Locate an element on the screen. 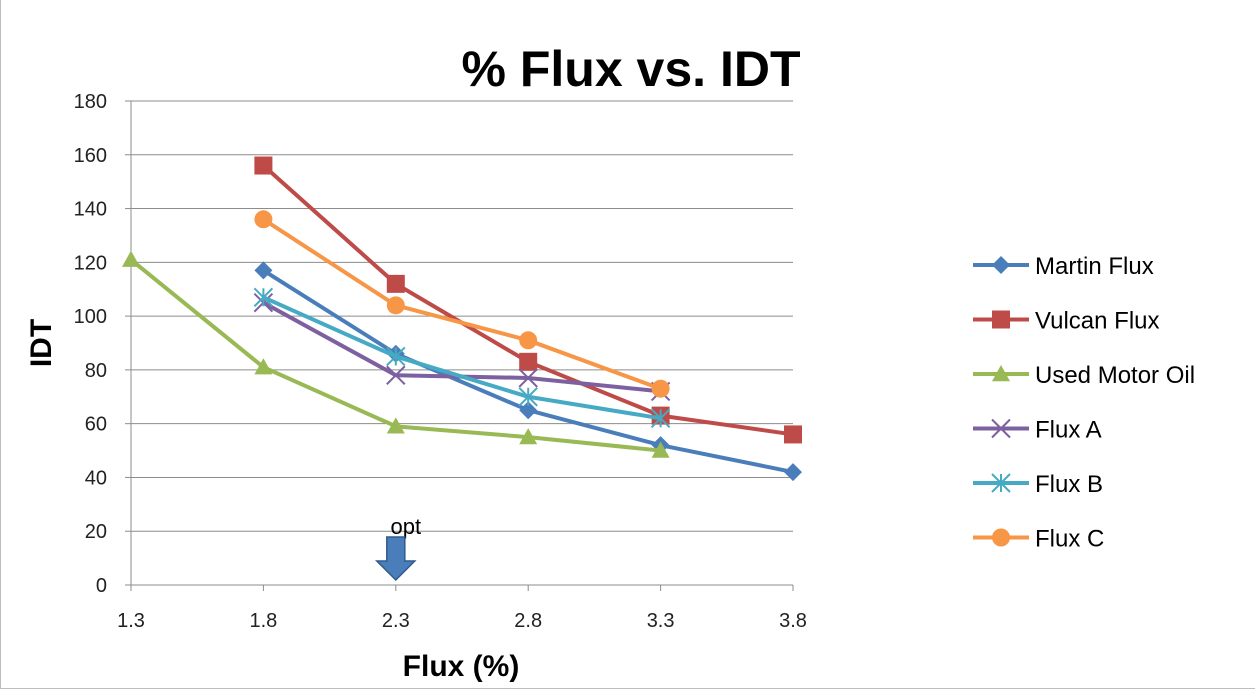 This screenshot has width=1255, height=689. y-tick-label: 120 is located at coordinates (90, 263).